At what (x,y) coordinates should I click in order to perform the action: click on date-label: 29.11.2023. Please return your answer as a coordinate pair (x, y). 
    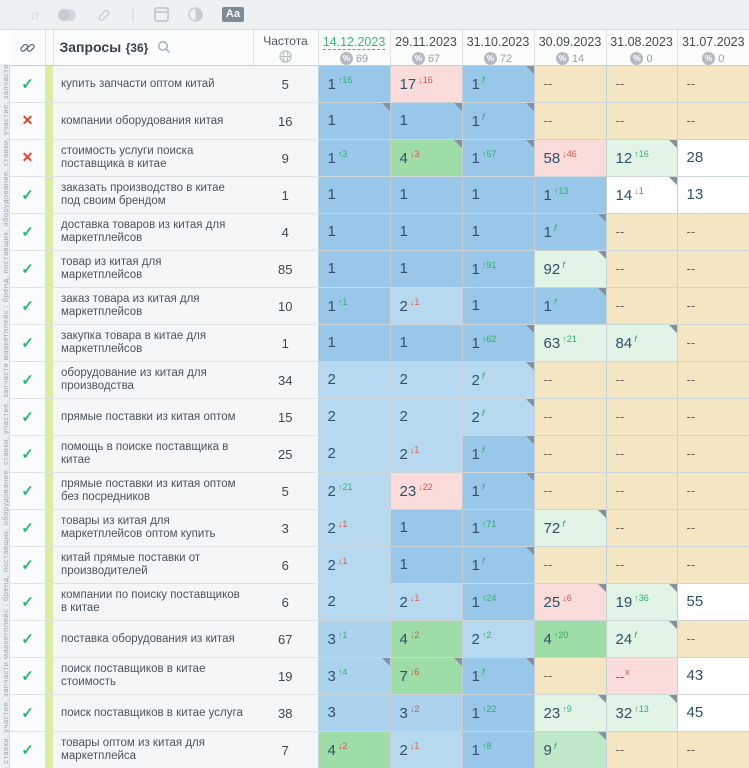
    Looking at the image, I should click on (426, 42).